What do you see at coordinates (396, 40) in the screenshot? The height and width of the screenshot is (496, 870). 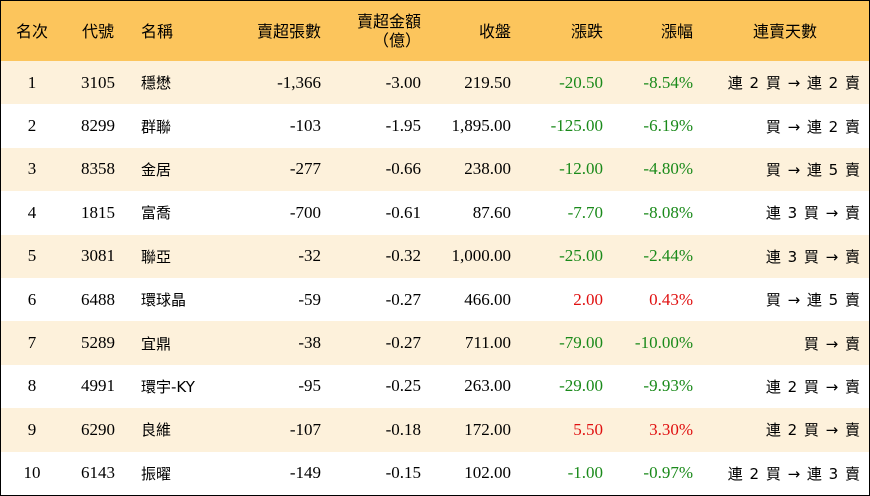 I see `header-net-sell-amount-line2: （億）` at bounding box center [396, 40].